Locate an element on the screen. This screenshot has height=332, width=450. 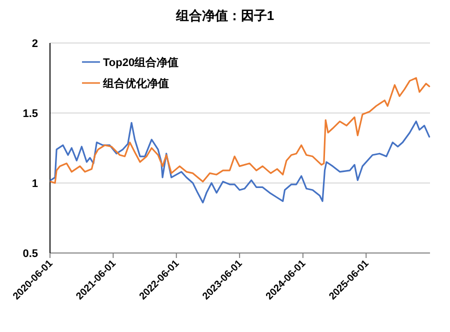
y-tick-label: 0.5 is located at coordinates (30, 254).